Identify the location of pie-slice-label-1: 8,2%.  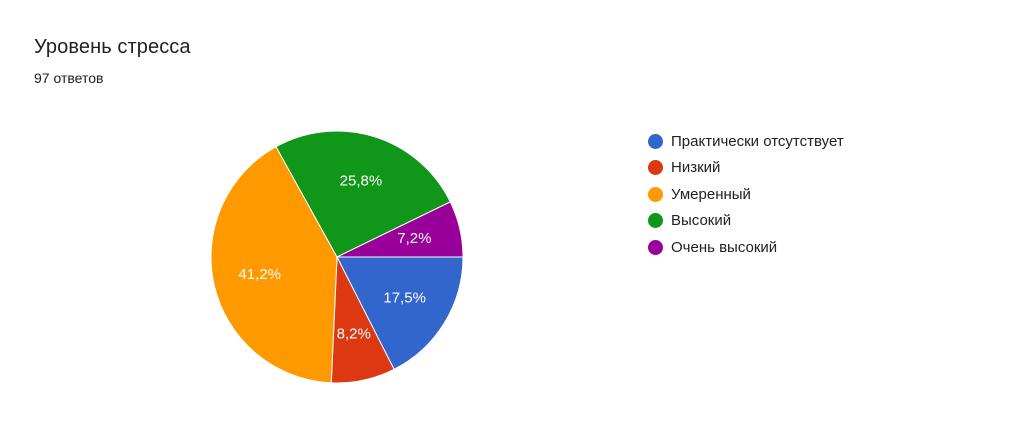
(354, 334).